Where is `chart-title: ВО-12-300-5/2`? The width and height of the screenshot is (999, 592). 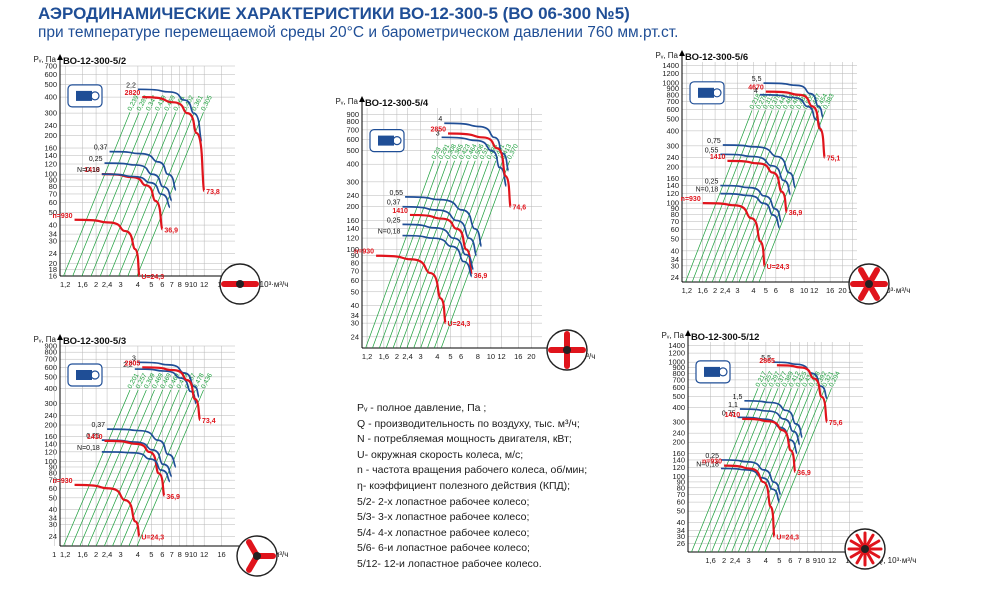
chart-title: ВО-12-300-5/2 is located at coordinates (94, 61).